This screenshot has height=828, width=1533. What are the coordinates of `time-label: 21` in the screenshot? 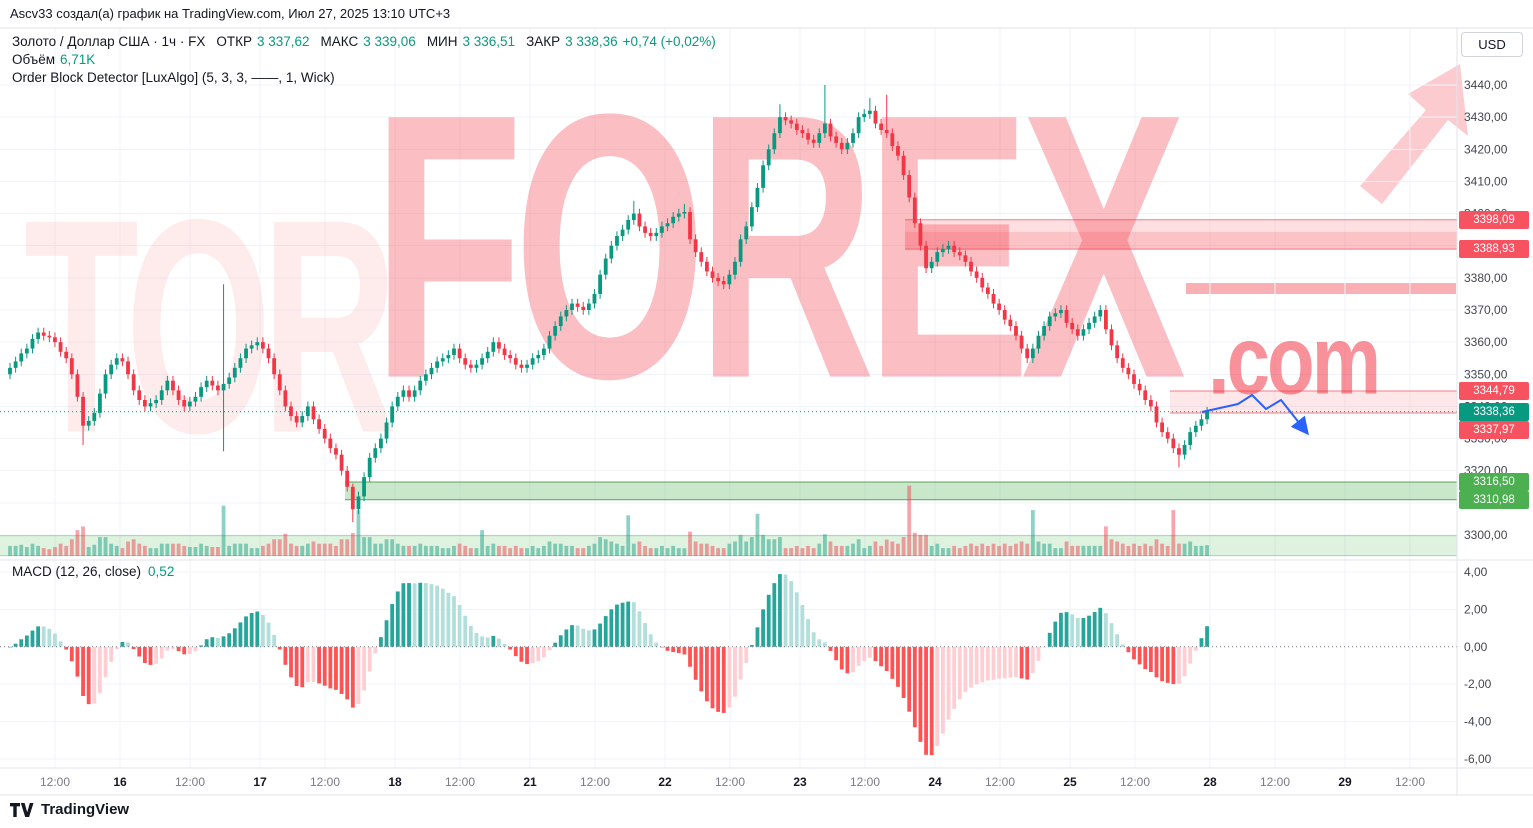 It's located at (530, 782).